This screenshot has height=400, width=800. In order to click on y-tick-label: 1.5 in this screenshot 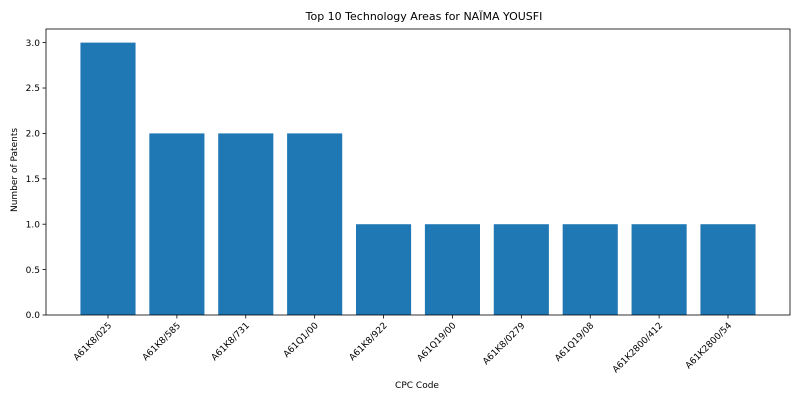, I will do `click(33, 180)`.